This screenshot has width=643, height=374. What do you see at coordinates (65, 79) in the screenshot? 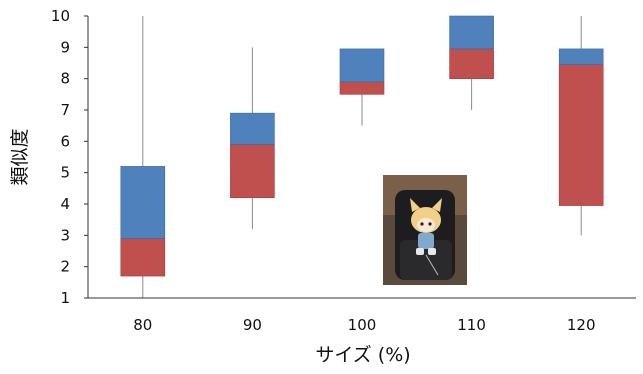
I see `y-tick-label: 8` at bounding box center [65, 79].